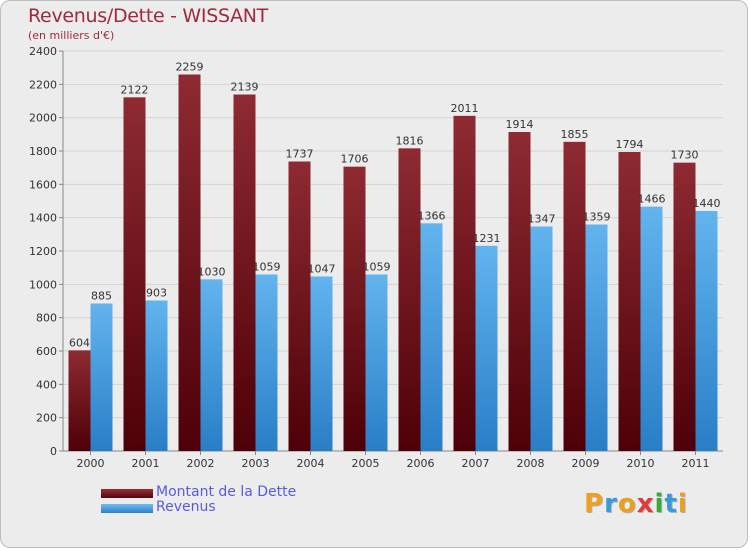 The image size is (750, 550). What do you see at coordinates (43, 51) in the screenshot?
I see `y-tick-label: 2400` at bounding box center [43, 51].